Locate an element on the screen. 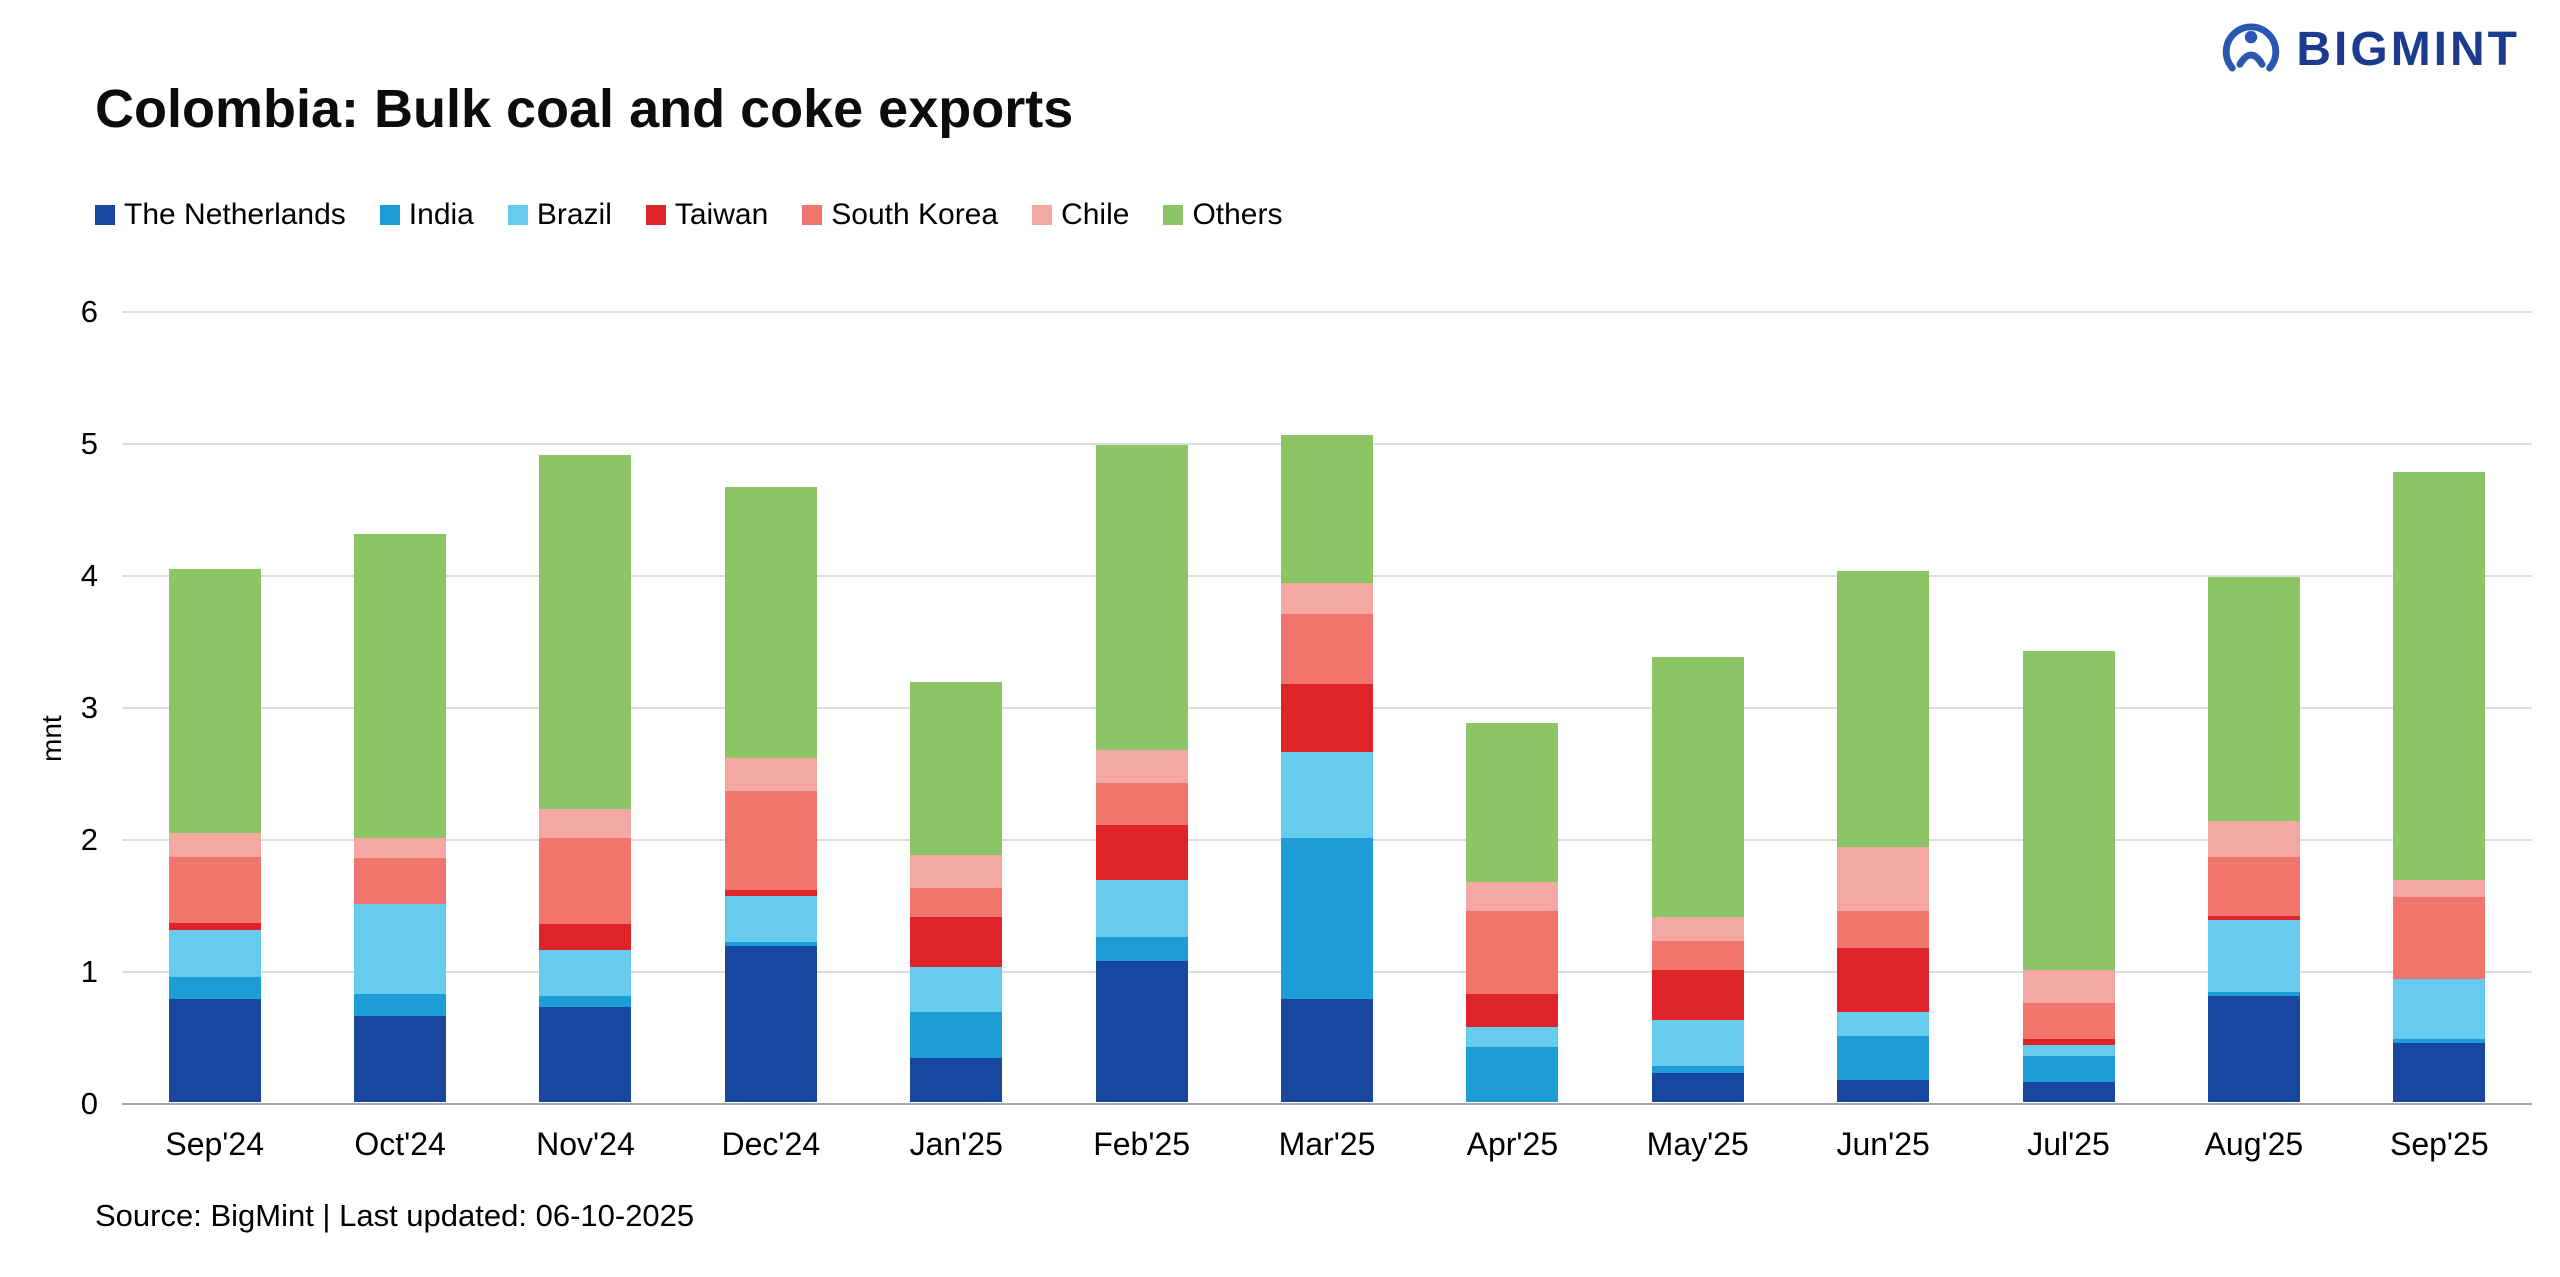 This screenshot has width=2560, height=1277. x-tick-label: Feb'25 is located at coordinates (1142, 1144).